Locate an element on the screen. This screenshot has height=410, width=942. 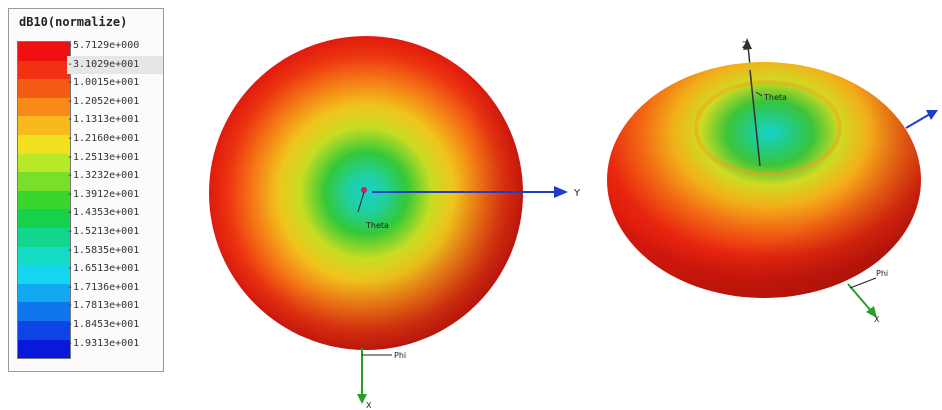
top-y-axis-label: Y is located at coordinates (577, 193).